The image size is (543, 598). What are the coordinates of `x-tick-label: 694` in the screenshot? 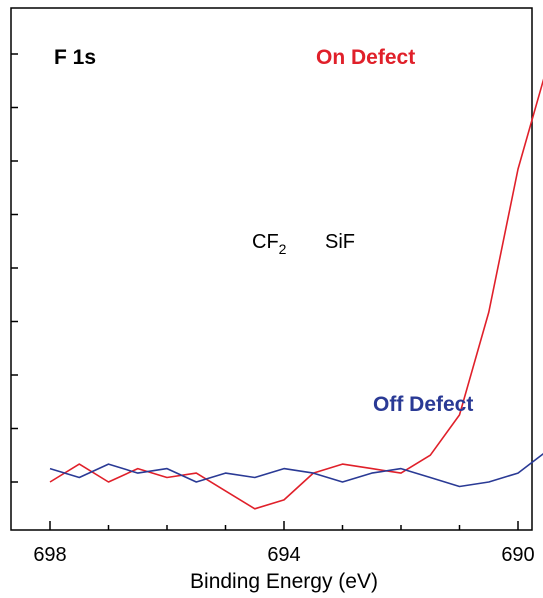 It's located at (283, 555).